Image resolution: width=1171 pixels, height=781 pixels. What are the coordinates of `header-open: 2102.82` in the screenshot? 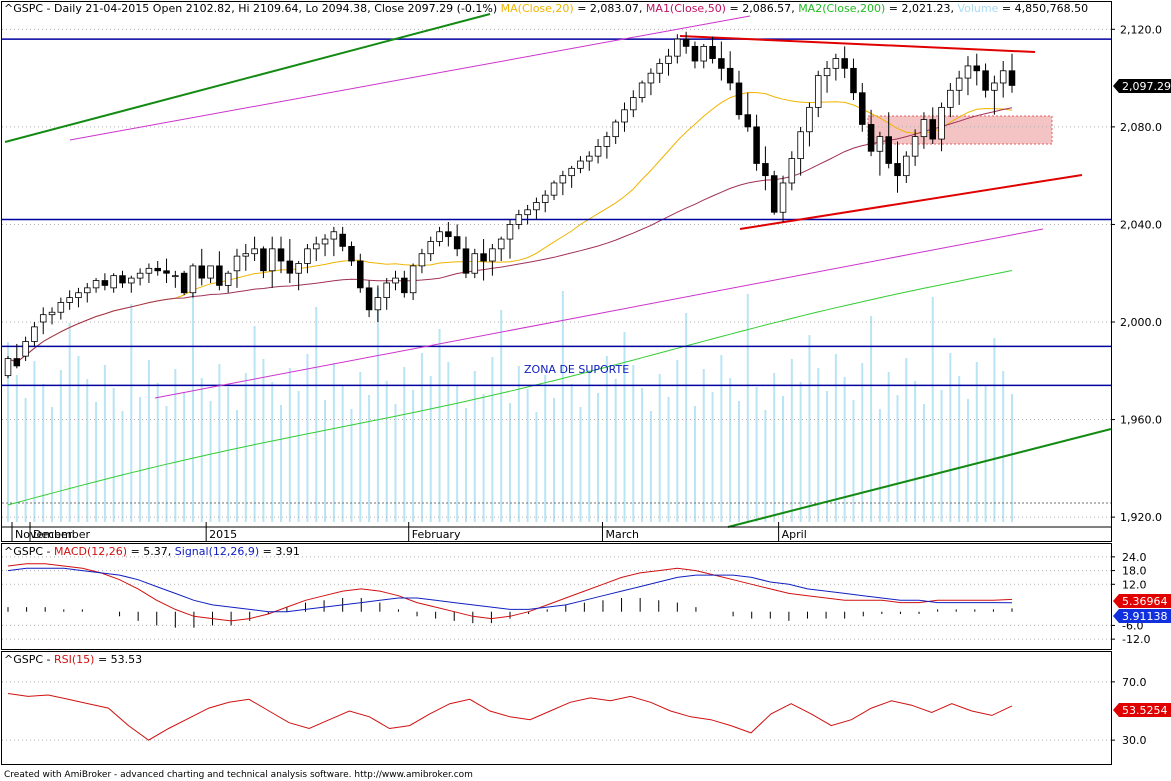 It's located at (209, 8).